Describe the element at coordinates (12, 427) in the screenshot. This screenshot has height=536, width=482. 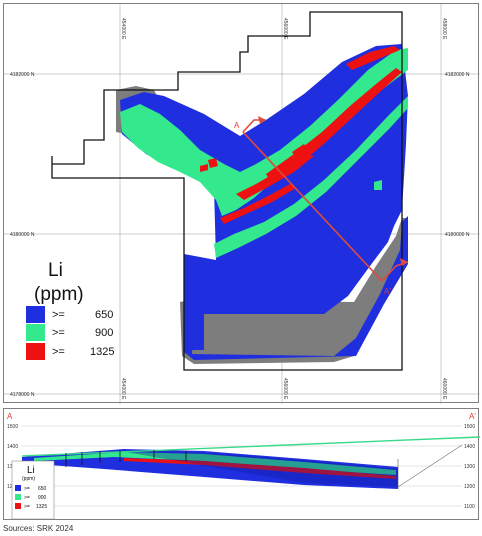
I see `elev-left-1500: 1500` at that location.